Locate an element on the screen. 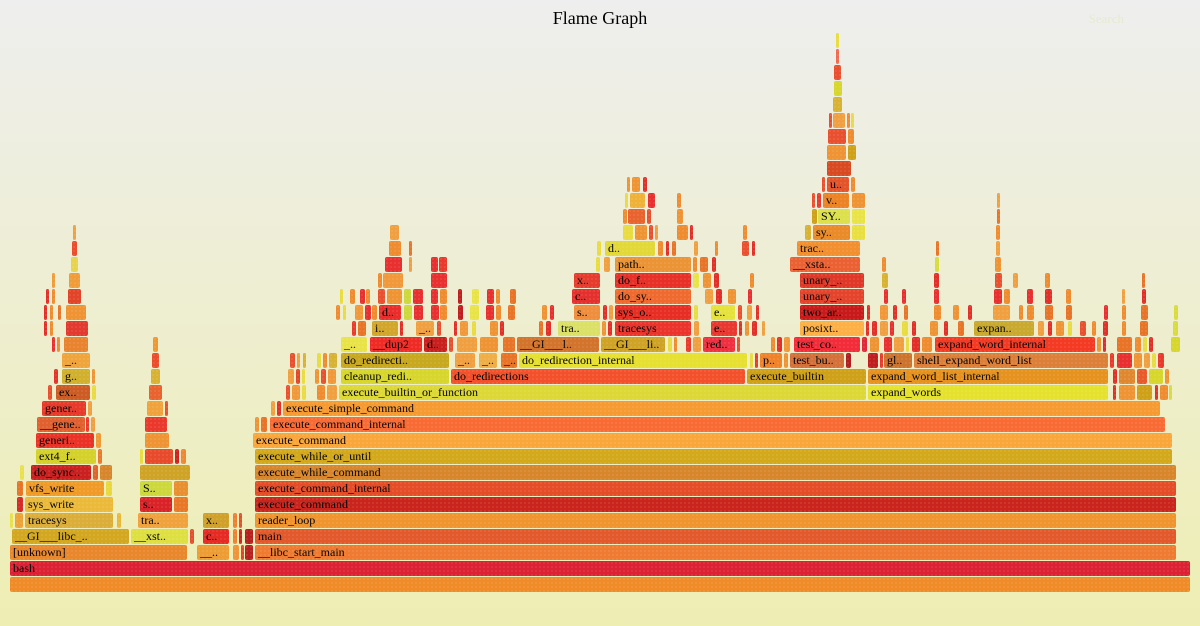  frame-d: d.. is located at coordinates (390, 312).